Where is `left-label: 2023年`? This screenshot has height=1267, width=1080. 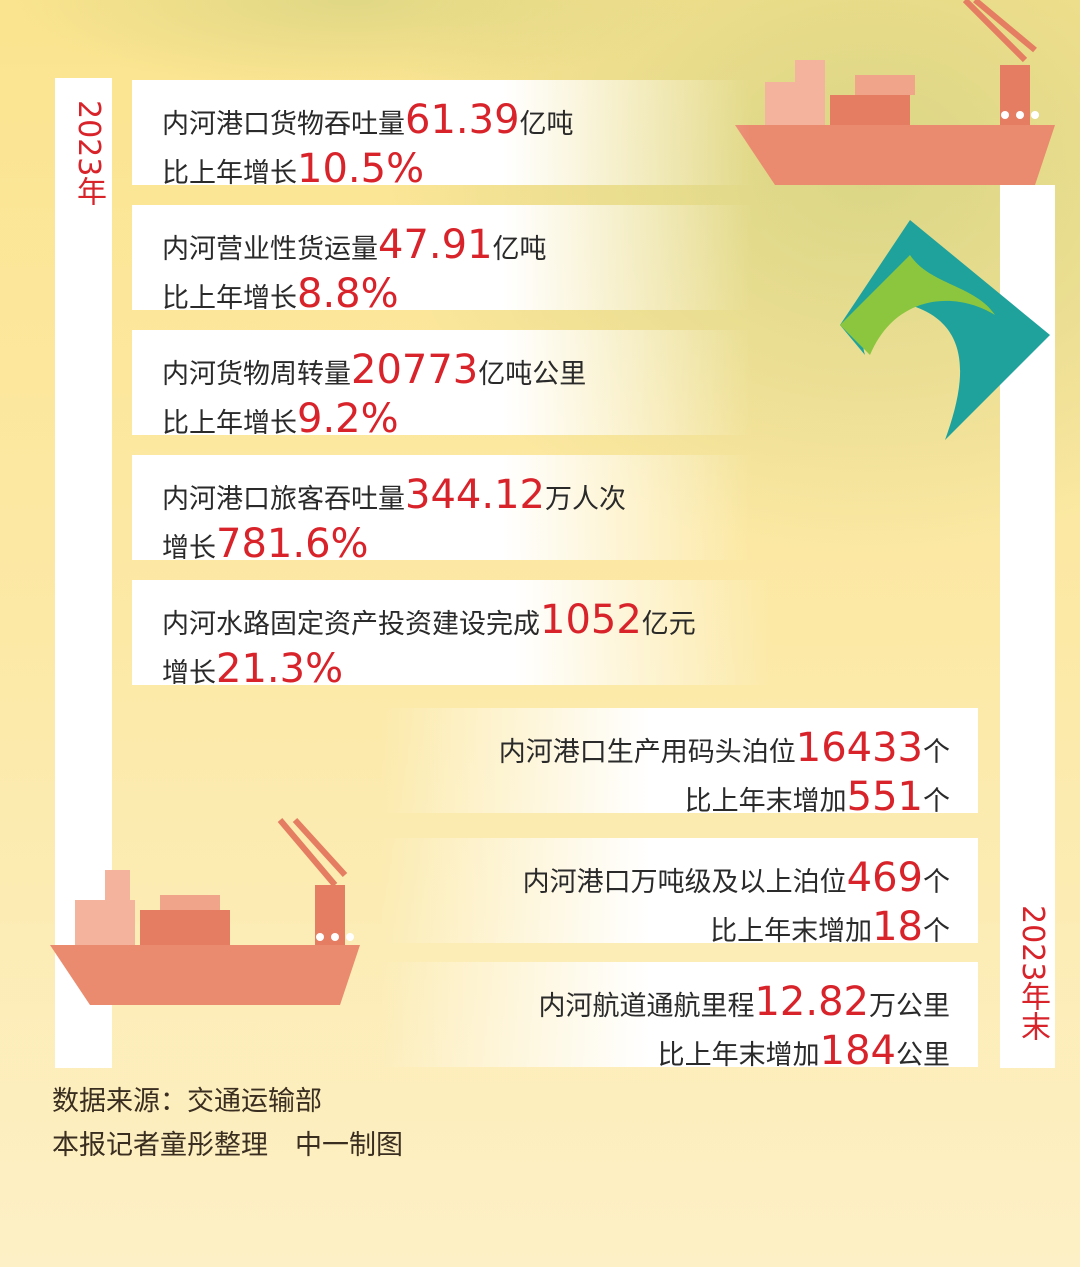
left-label: 2023年 is located at coordinates (88, 153).